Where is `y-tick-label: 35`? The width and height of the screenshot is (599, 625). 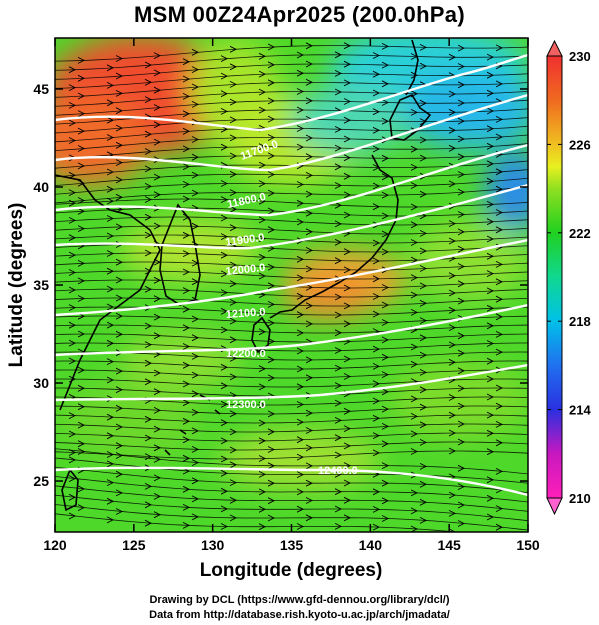 y-tick-label: 35 is located at coordinates (41, 285).